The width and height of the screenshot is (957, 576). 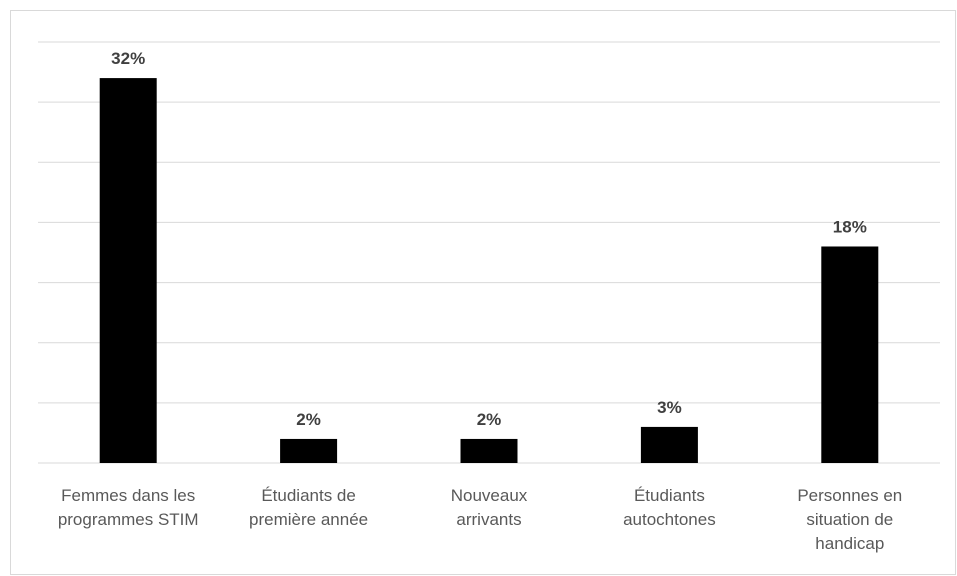 What do you see at coordinates (669, 519) in the screenshot?
I see `category-label-line: autochtones` at bounding box center [669, 519].